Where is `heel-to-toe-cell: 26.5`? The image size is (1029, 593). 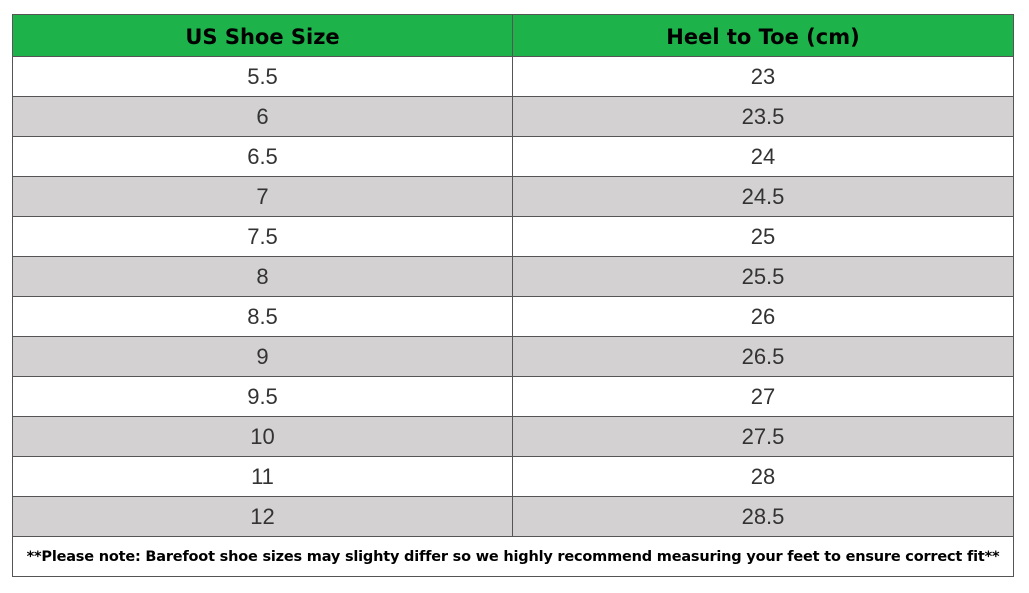 heel-to-toe-cell: 26.5 is located at coordinates (763, 356).